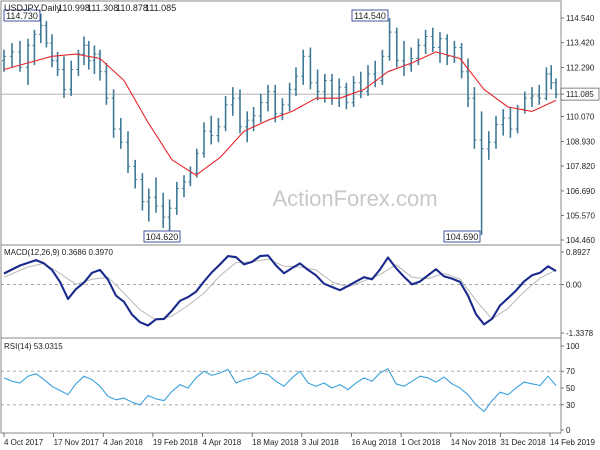  I want to click on rsi-y-tick-label: 0, so click(568, 430).